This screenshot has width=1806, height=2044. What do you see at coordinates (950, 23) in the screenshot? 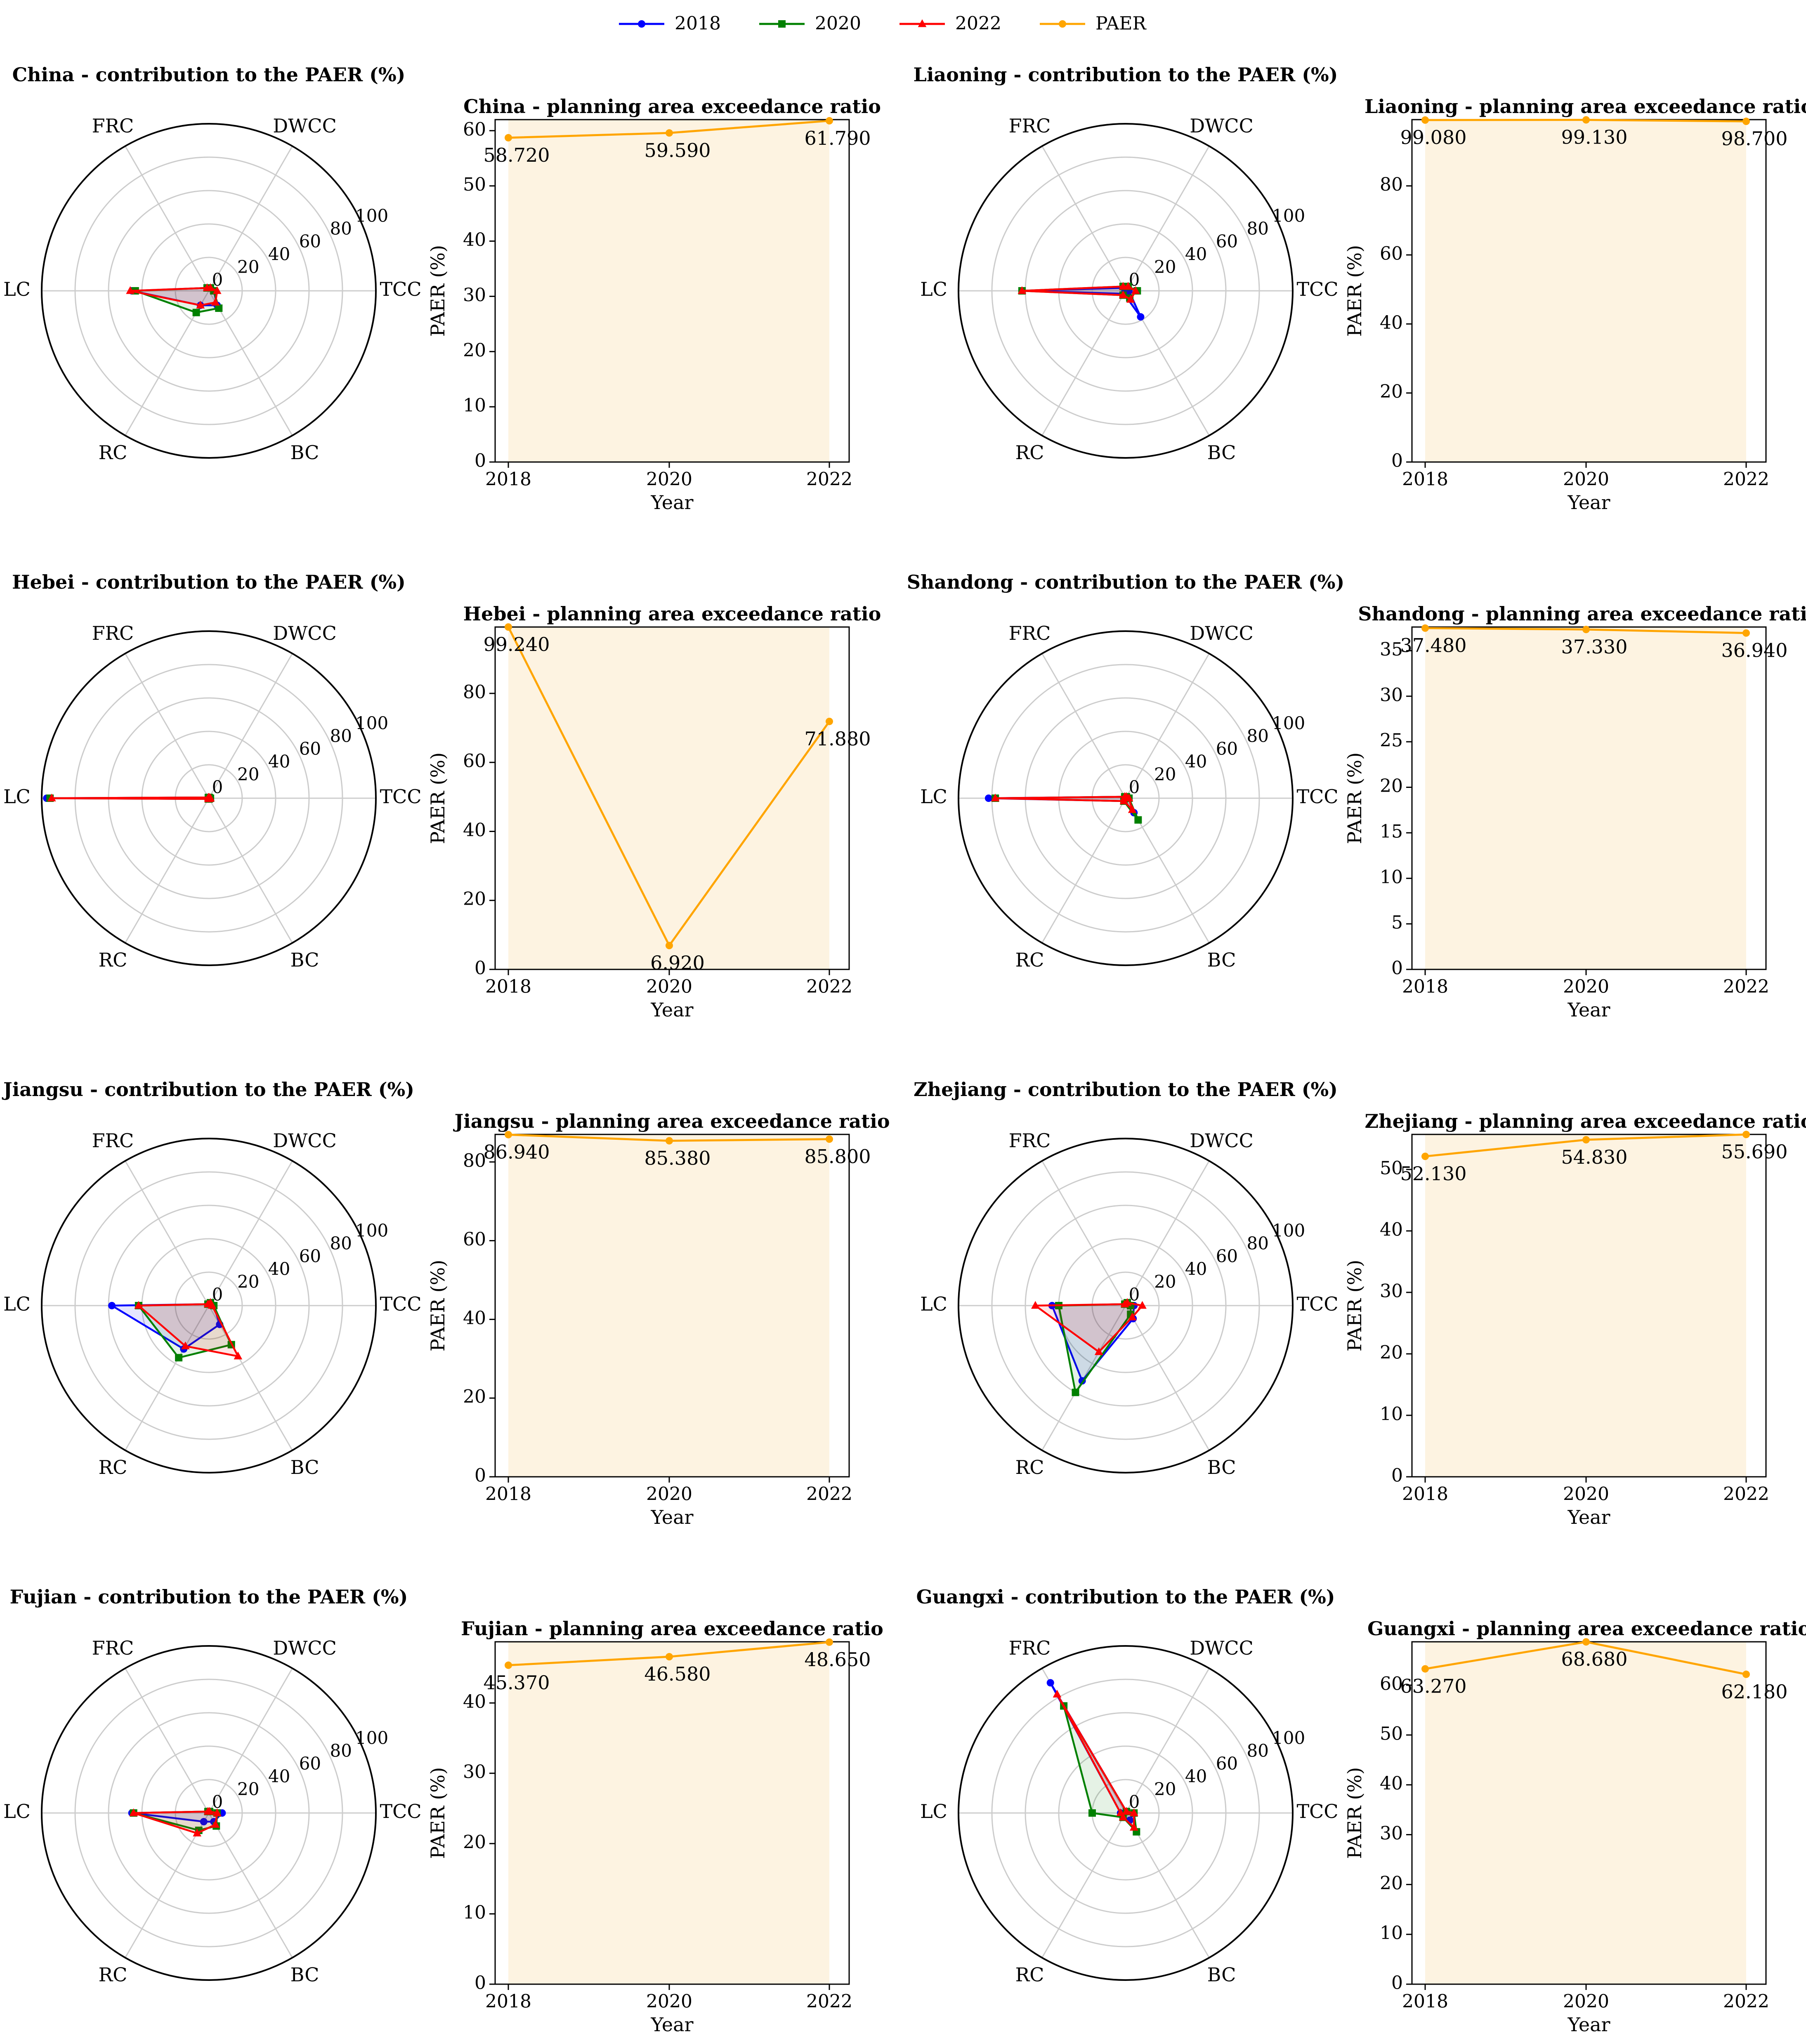
I see `legend-item-2022: 2022` at bounding box center [950, 23].